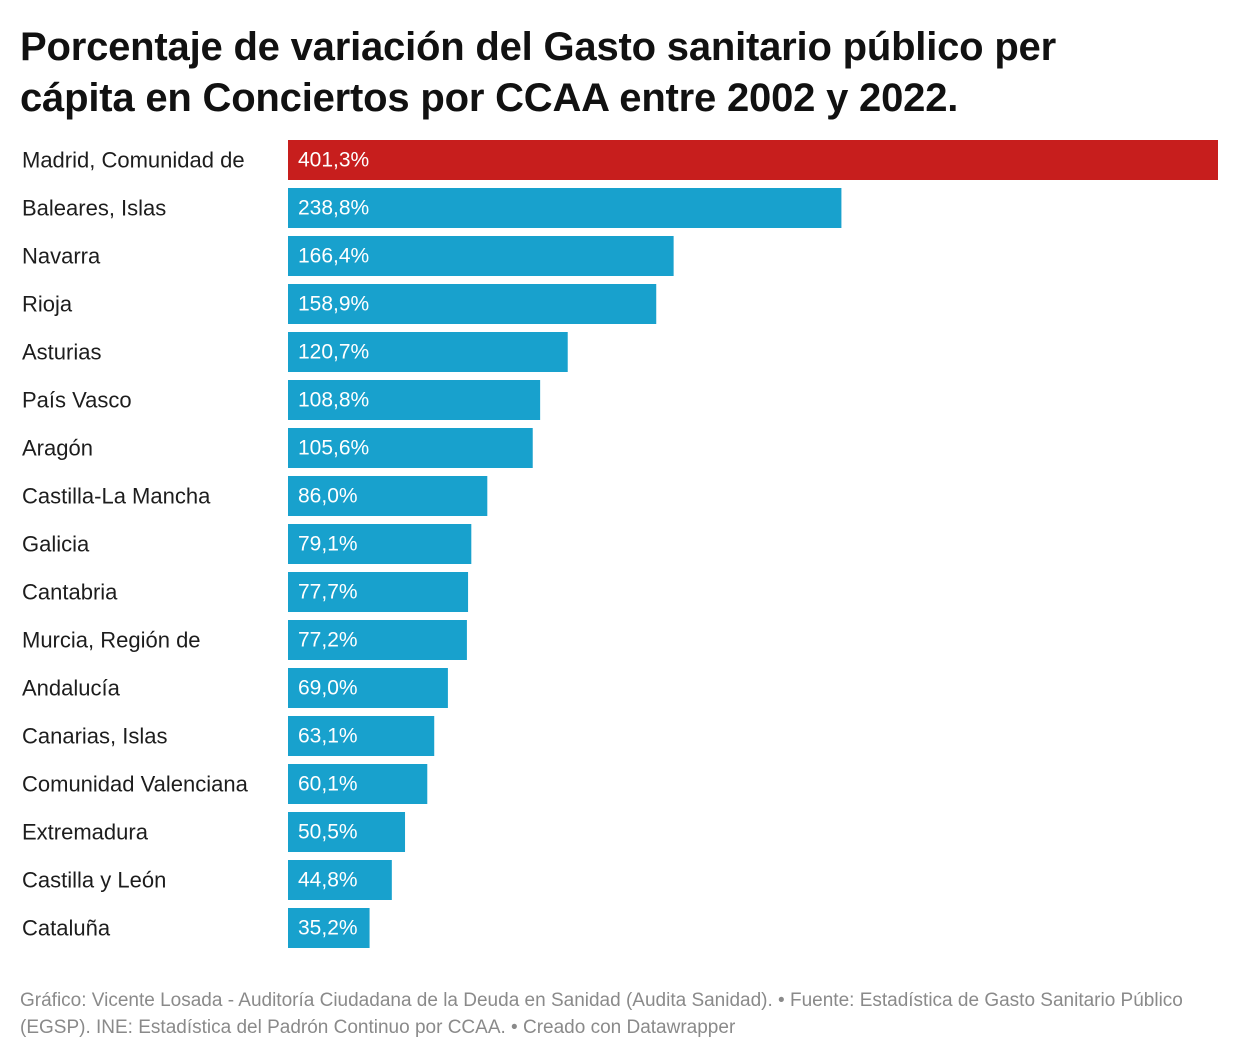  I want to click on category-label: Rioja, so click(47, 304).